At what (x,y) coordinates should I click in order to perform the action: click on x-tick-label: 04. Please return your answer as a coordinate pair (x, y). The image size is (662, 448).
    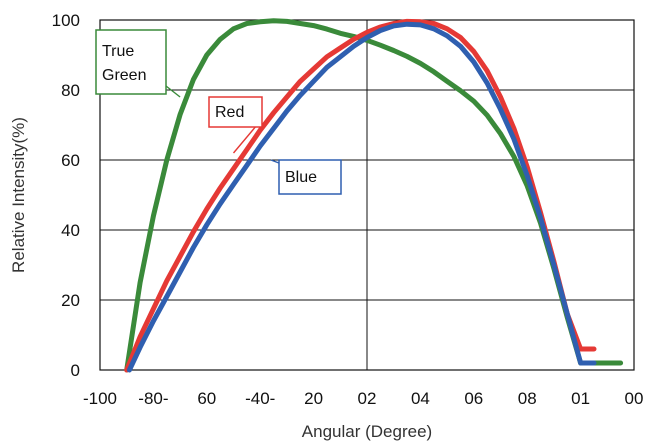
    Looking at the image, I should click on (420, 398).